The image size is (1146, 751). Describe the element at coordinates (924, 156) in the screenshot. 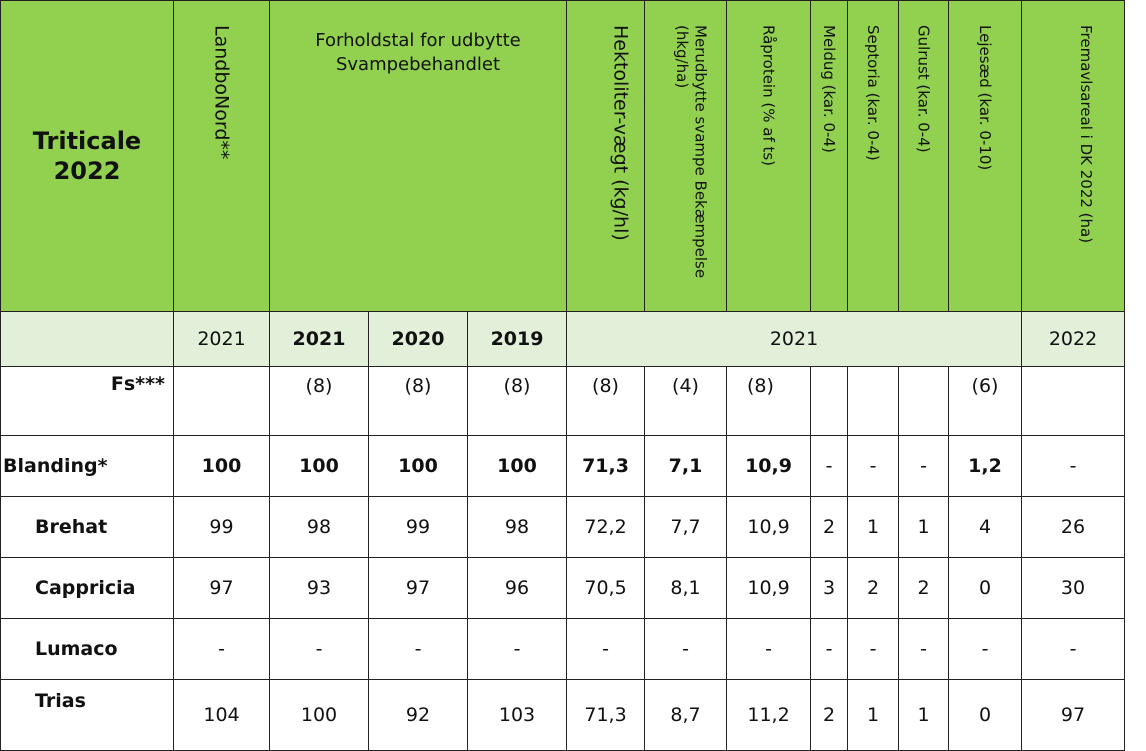

I see `header-gulrust: Gulrust (kar. 0-4)` at that location.